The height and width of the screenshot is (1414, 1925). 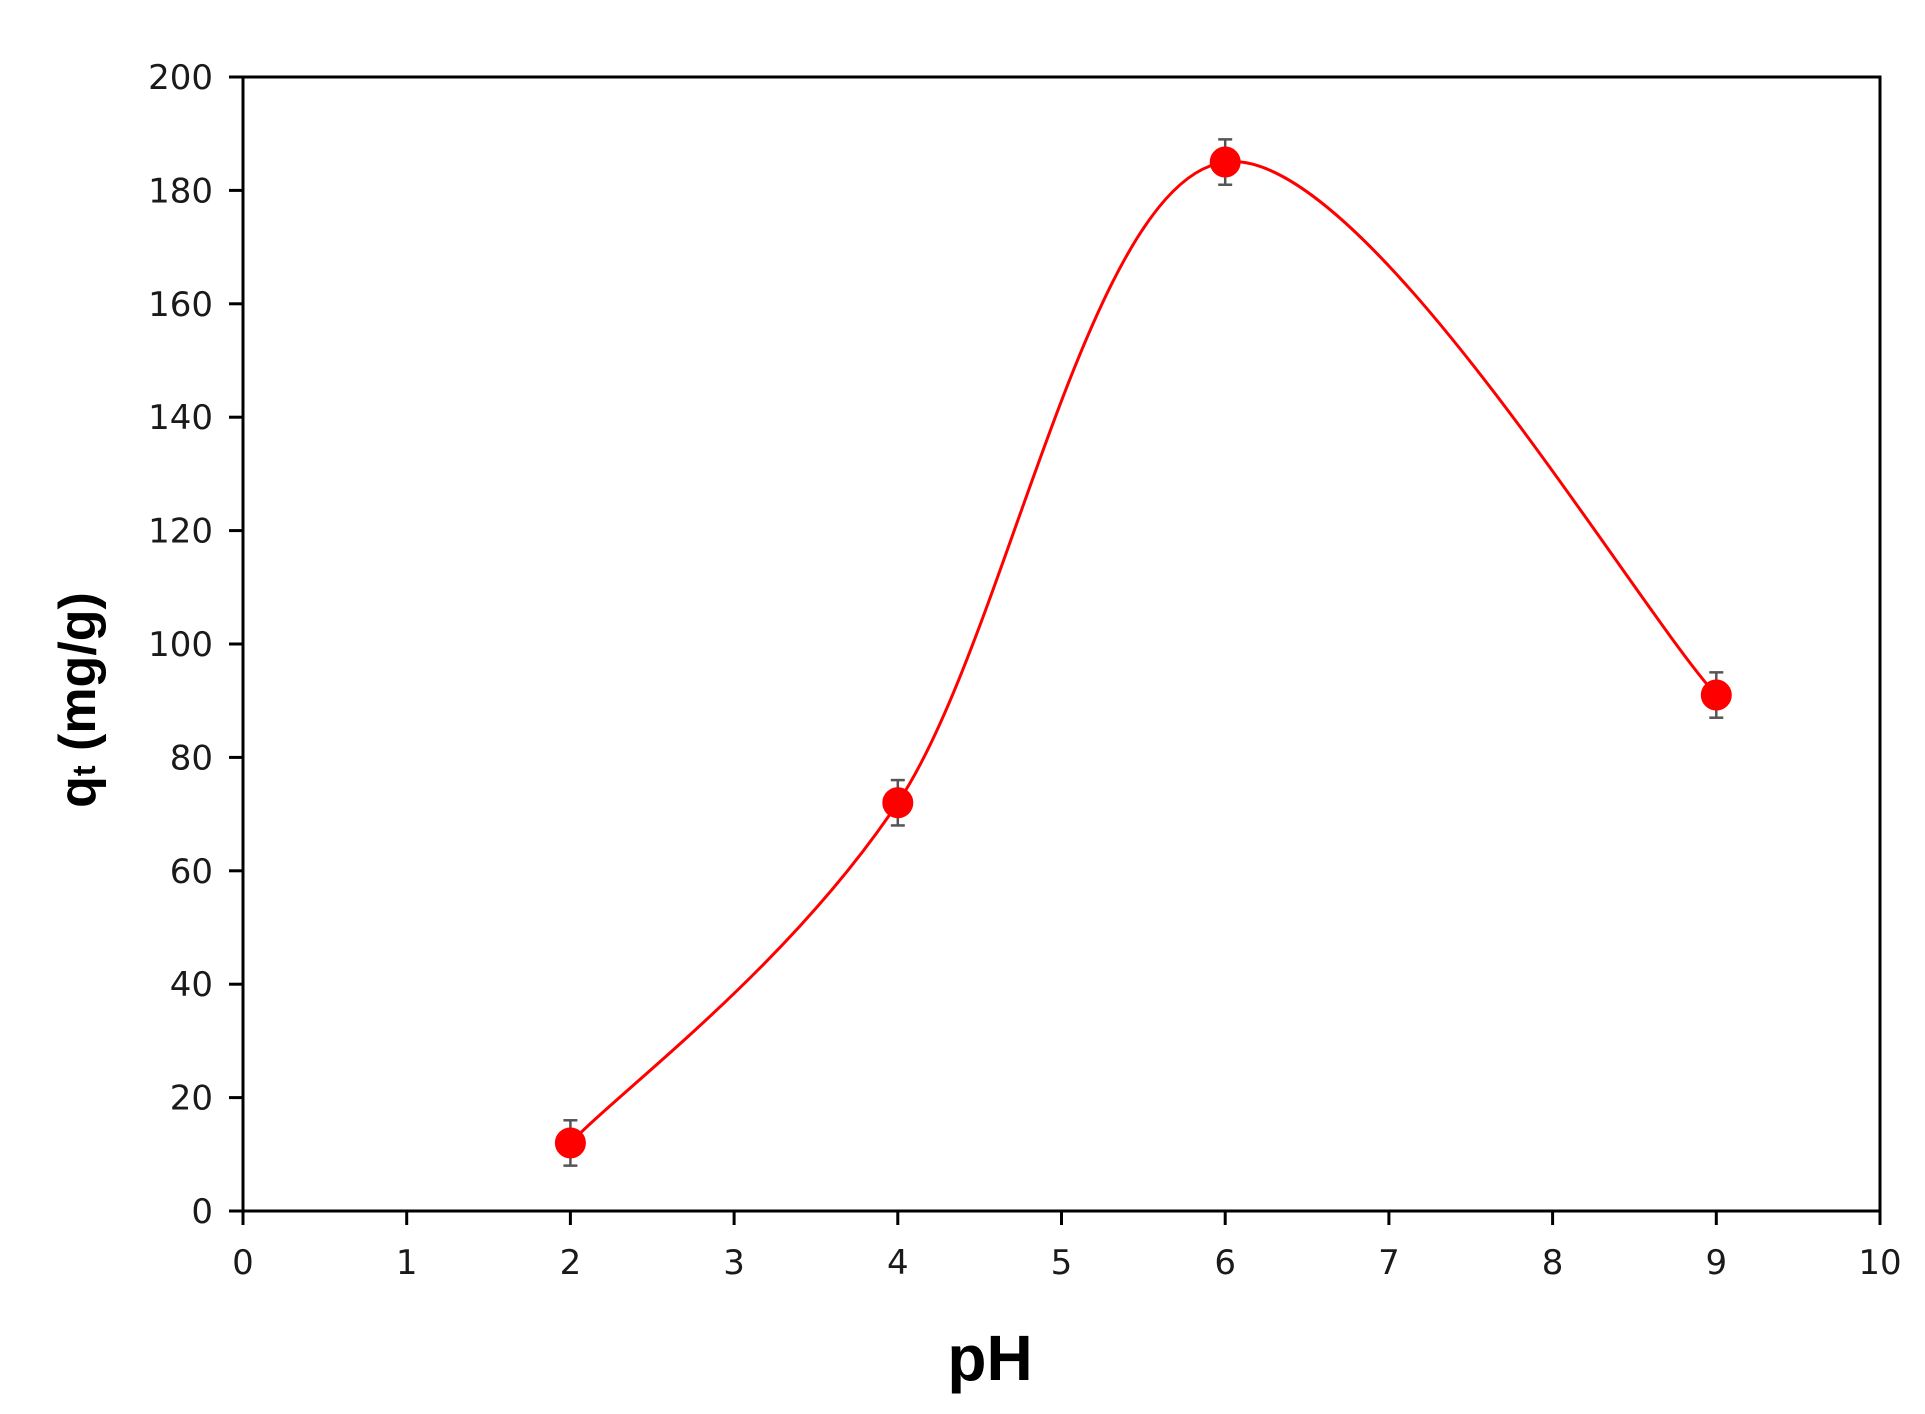 What do you see at coordinates (191, 872) in the screenshot?
I see `y-tick-label: 60` at bounding box center [191, 872].